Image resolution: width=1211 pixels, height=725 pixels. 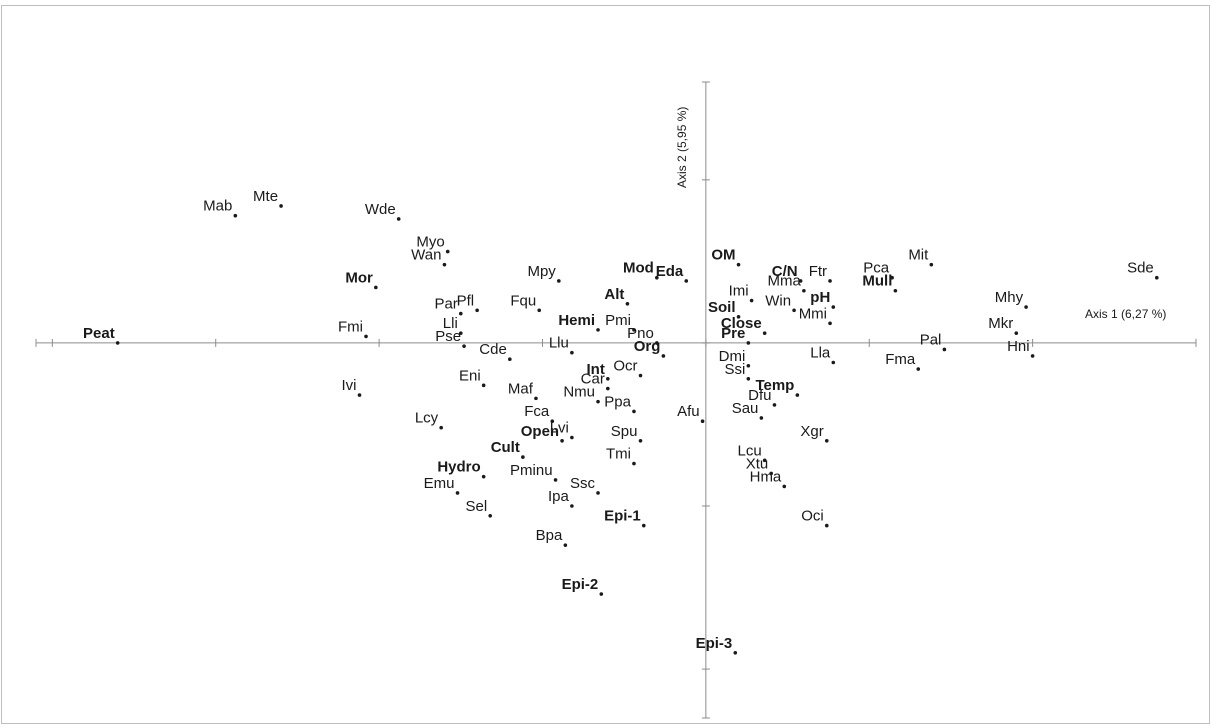 What do you see at coordinates (461, 469) in the screenshot?
I see `variable-point-hydro: Hydro` at bounding box center [461, 469].